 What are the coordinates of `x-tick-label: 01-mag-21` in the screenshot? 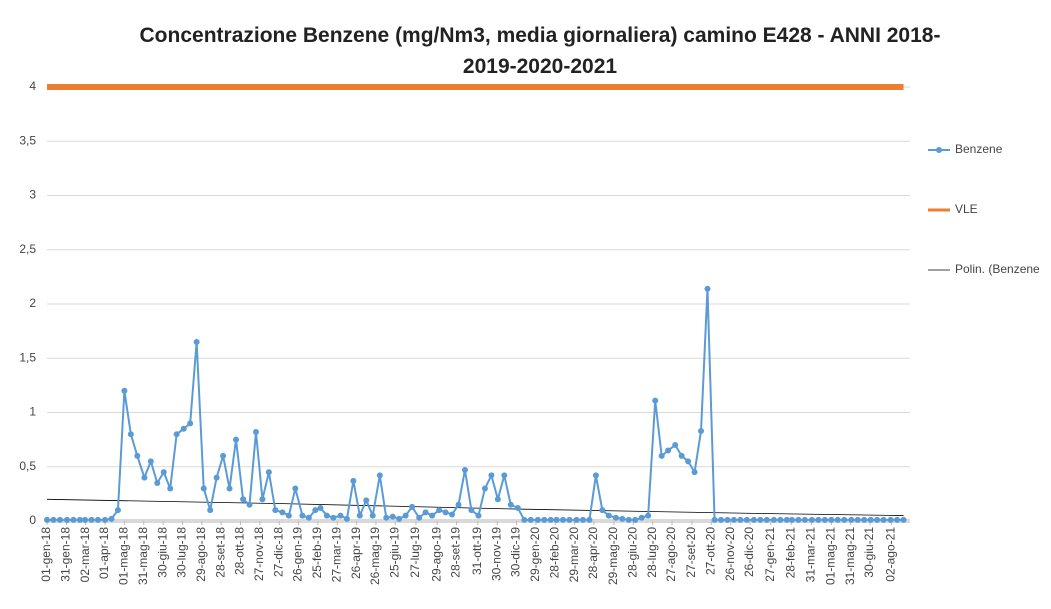 It's located at (830, 556).